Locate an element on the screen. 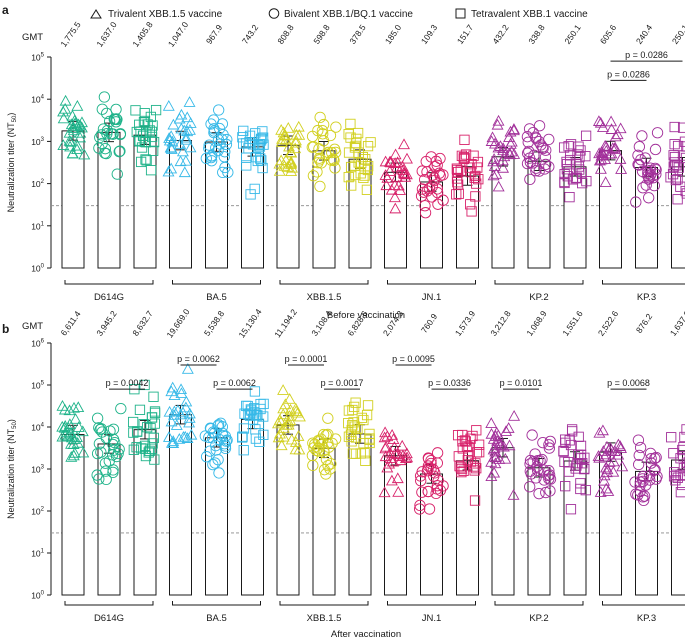  y-axis-label-subscript: 50 is located at coordinates (15, 118).